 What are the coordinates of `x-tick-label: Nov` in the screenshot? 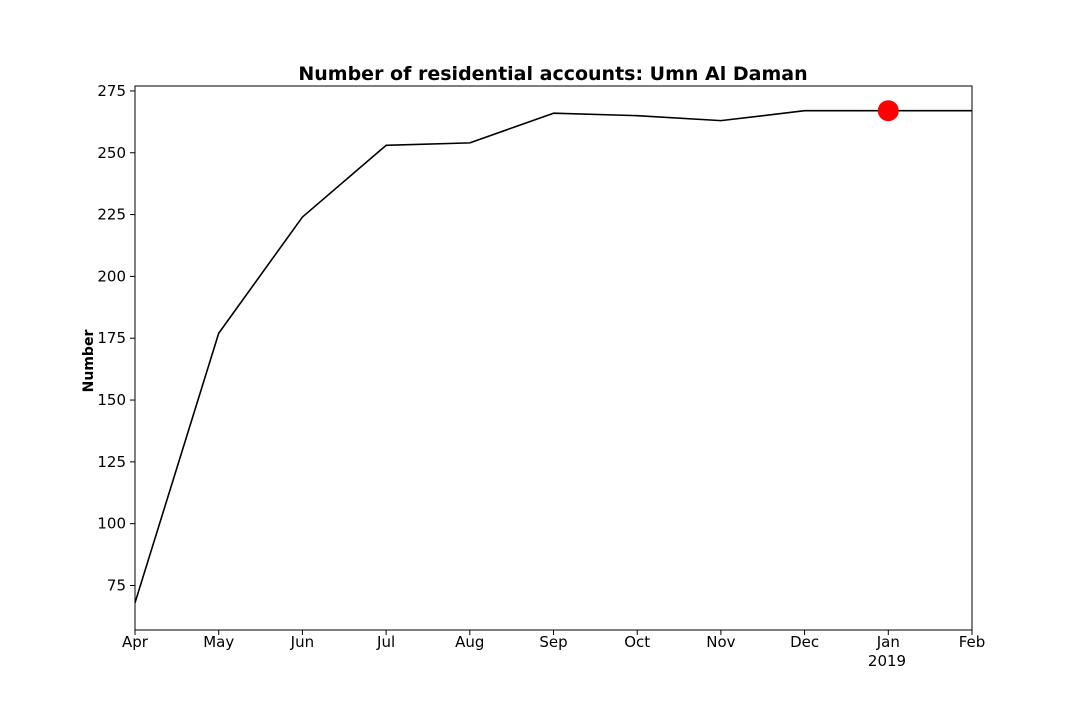 It's located at (720, 642).